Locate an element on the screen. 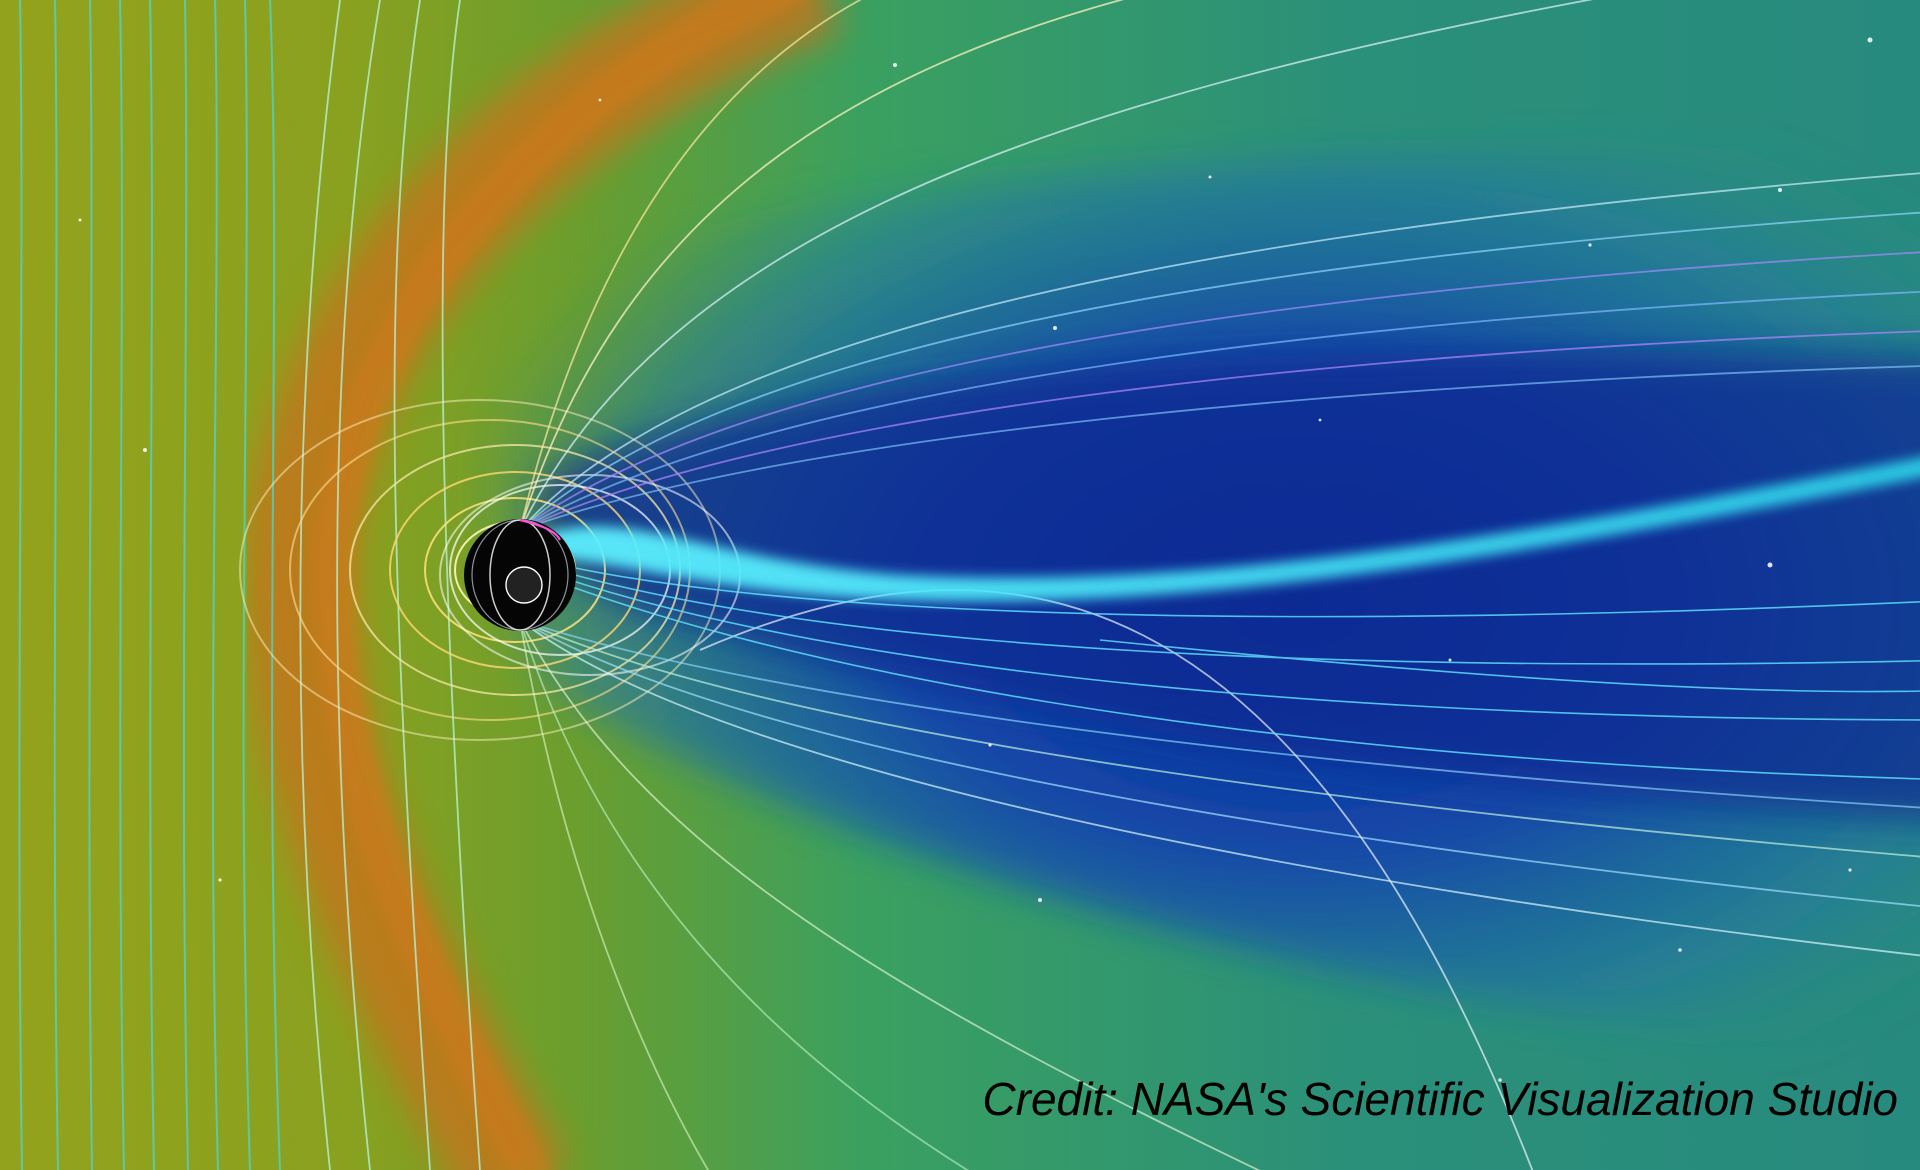  plasma-sheet is located at coordinates (1225, 529).